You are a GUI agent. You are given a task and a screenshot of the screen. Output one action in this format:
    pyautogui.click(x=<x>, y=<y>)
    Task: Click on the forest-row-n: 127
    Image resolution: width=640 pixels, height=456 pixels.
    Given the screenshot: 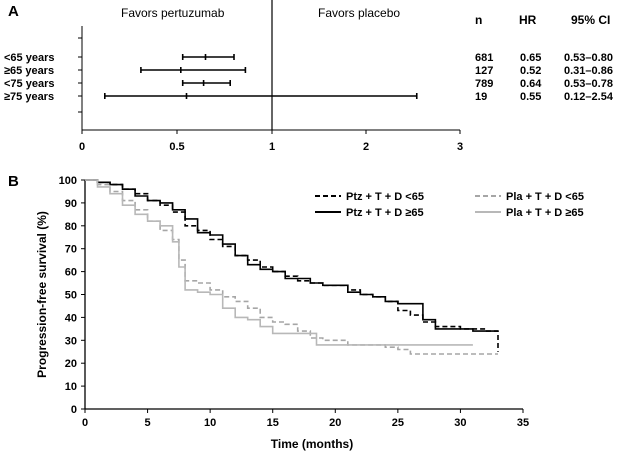 What is the action you would take?
    pyautogui.click(x=484, y=71)
    